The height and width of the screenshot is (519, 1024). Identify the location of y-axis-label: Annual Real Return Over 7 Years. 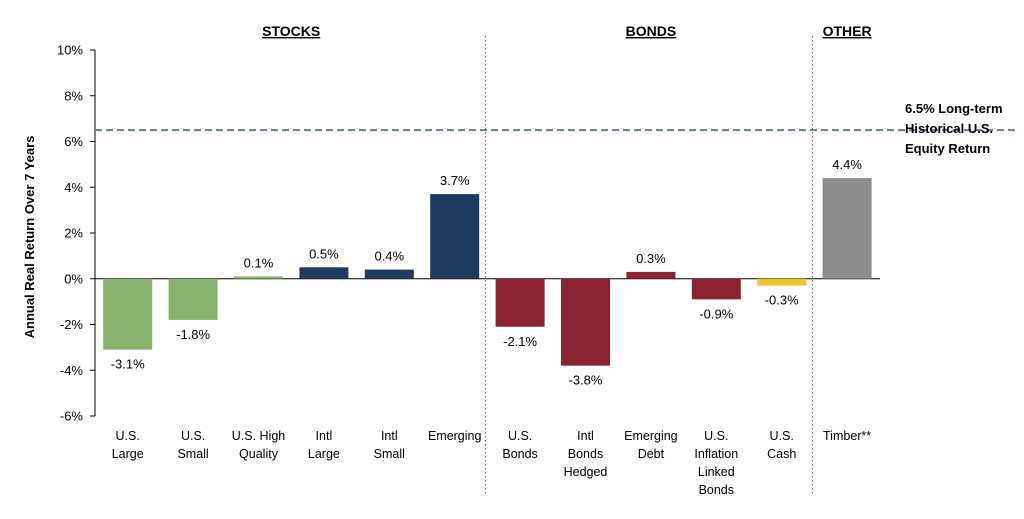
(29, 237).